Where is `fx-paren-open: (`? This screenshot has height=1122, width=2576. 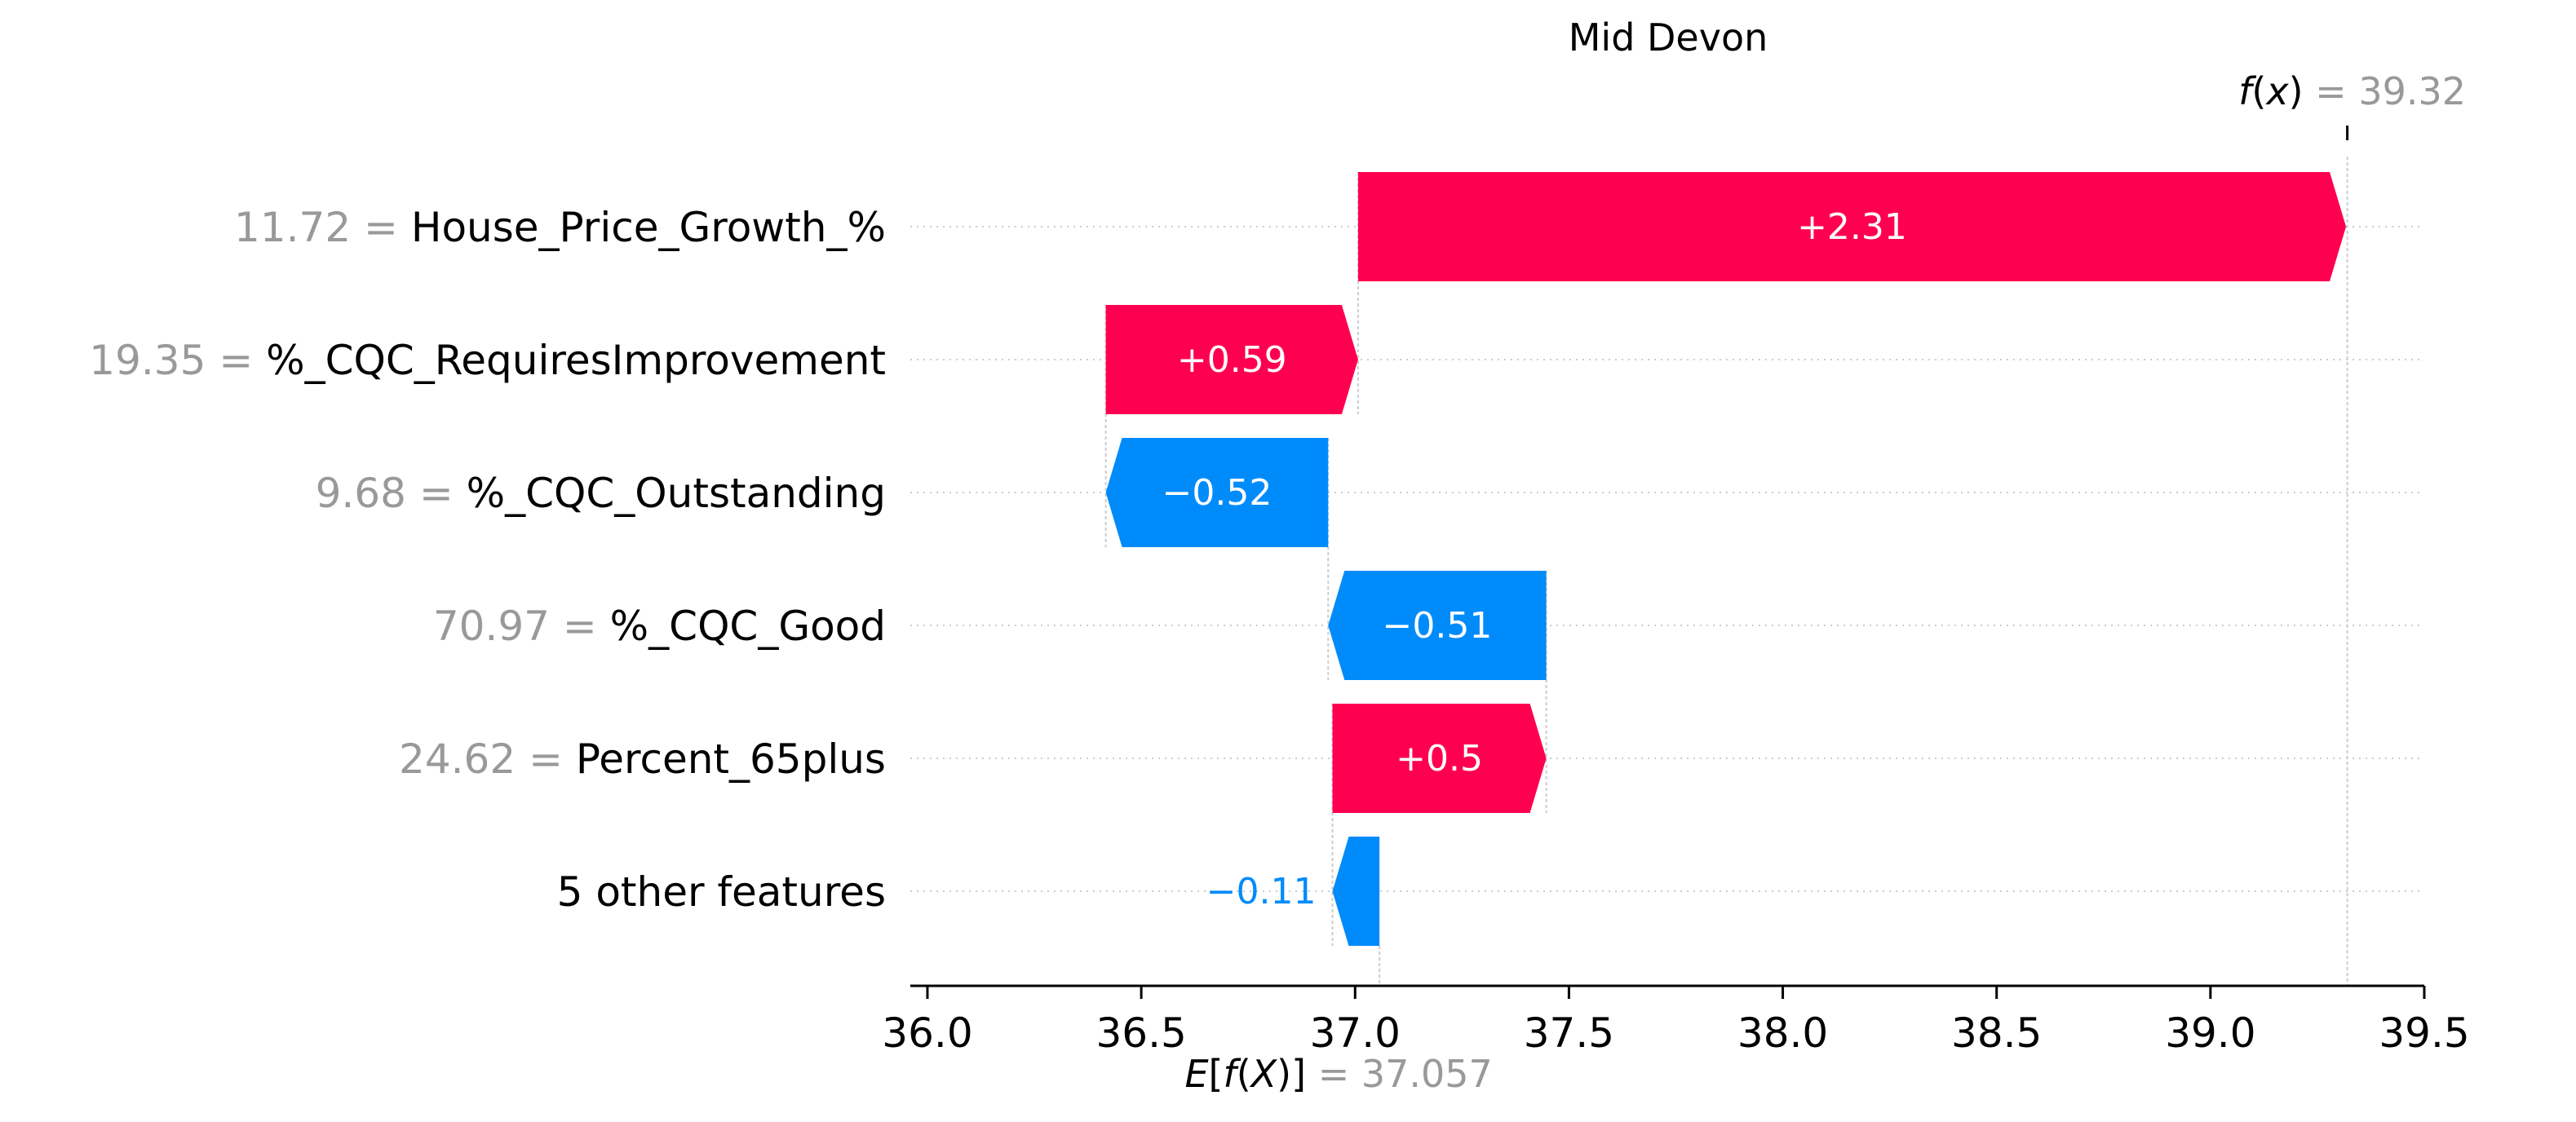
fx-paren-open: ( is located at coordinates (2258, 91).